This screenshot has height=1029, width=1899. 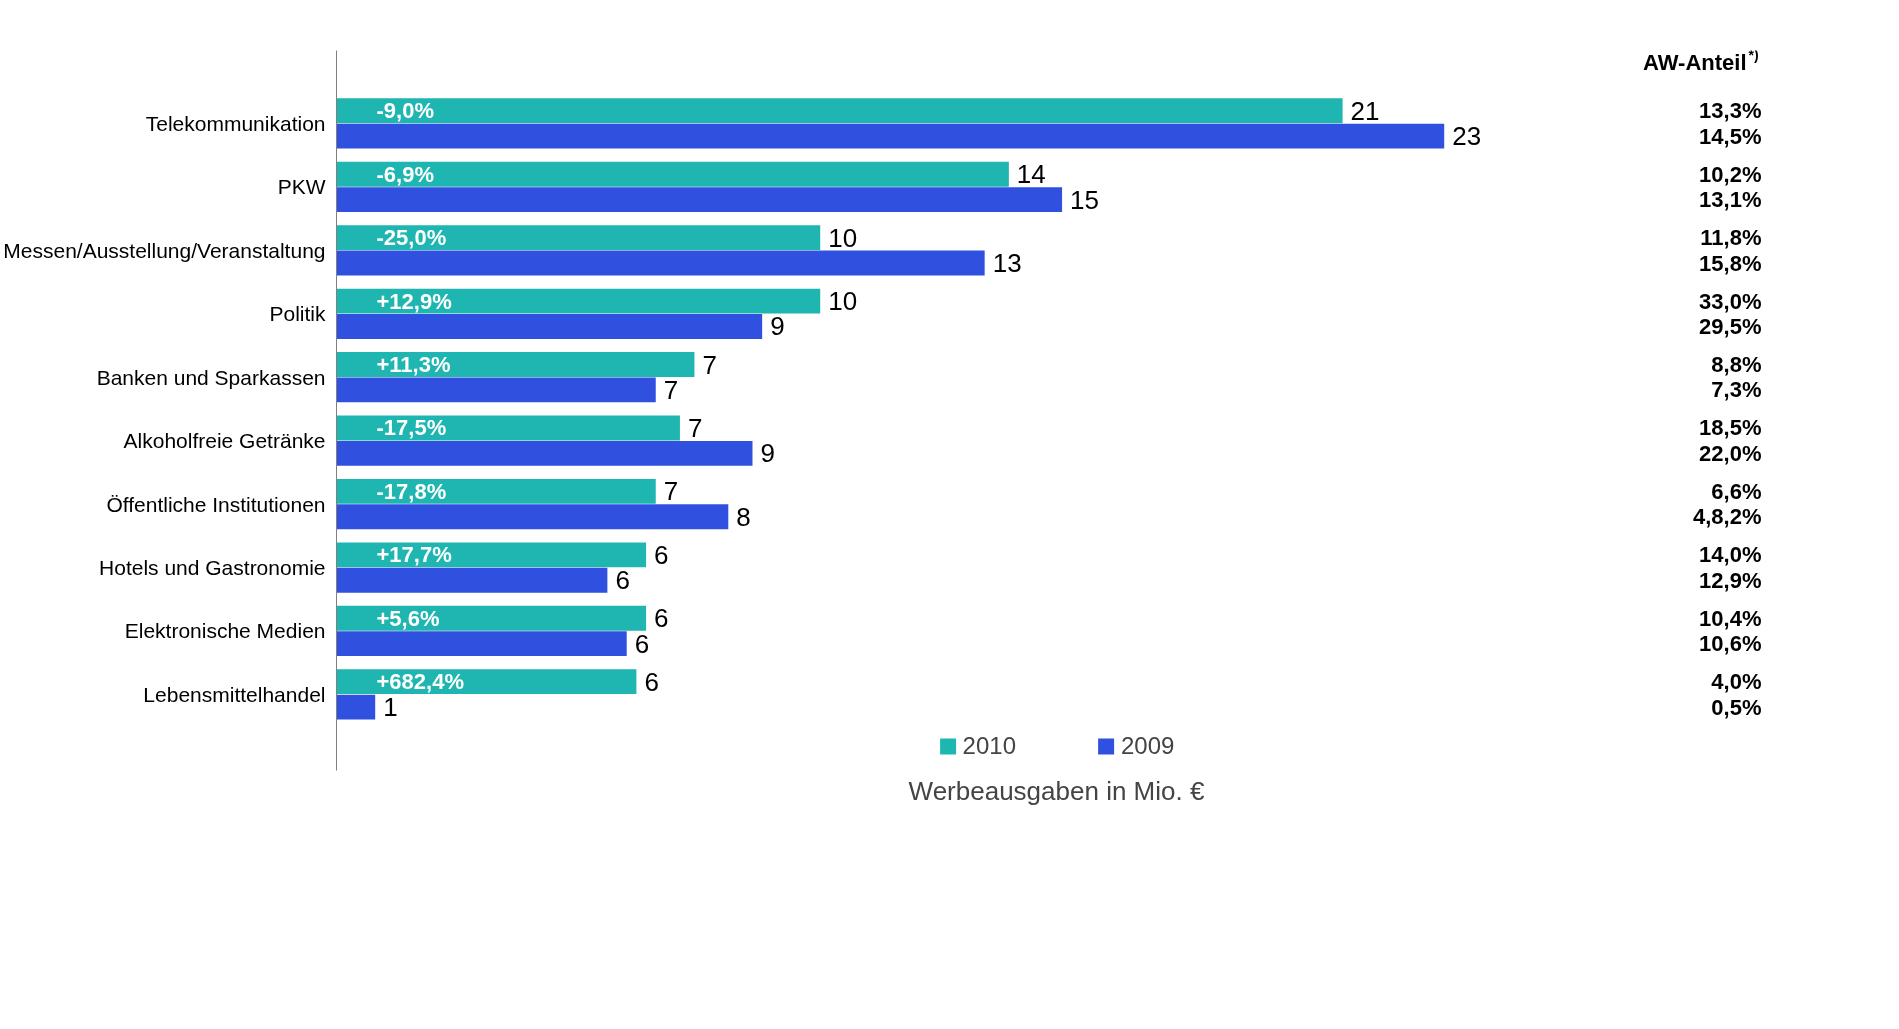 What do you see at coordinates (1730, 136) in the screenshot?
I see `text: 14,5%` at bounding box center [1730, 136].